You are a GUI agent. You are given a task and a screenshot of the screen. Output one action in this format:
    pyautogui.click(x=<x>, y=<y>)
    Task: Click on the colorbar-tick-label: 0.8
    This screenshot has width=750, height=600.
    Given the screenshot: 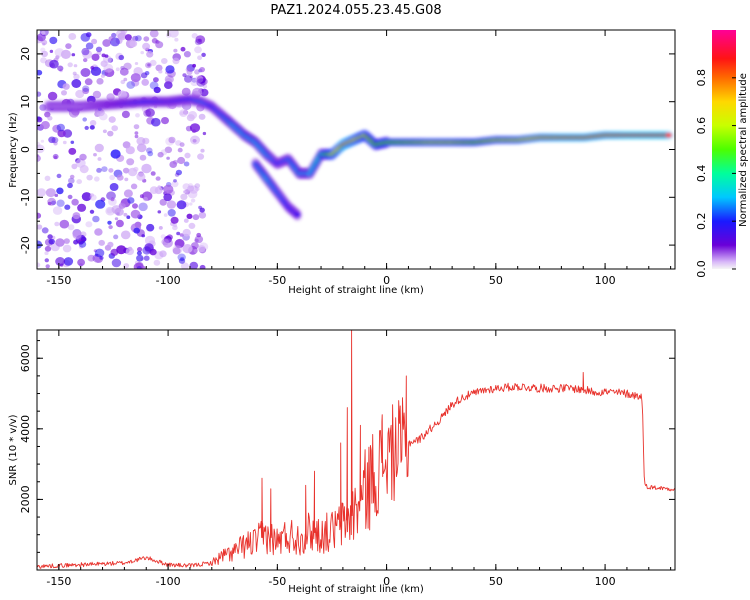 What is the action you would take?
    pyautogui.click(x=701, y=78)
    